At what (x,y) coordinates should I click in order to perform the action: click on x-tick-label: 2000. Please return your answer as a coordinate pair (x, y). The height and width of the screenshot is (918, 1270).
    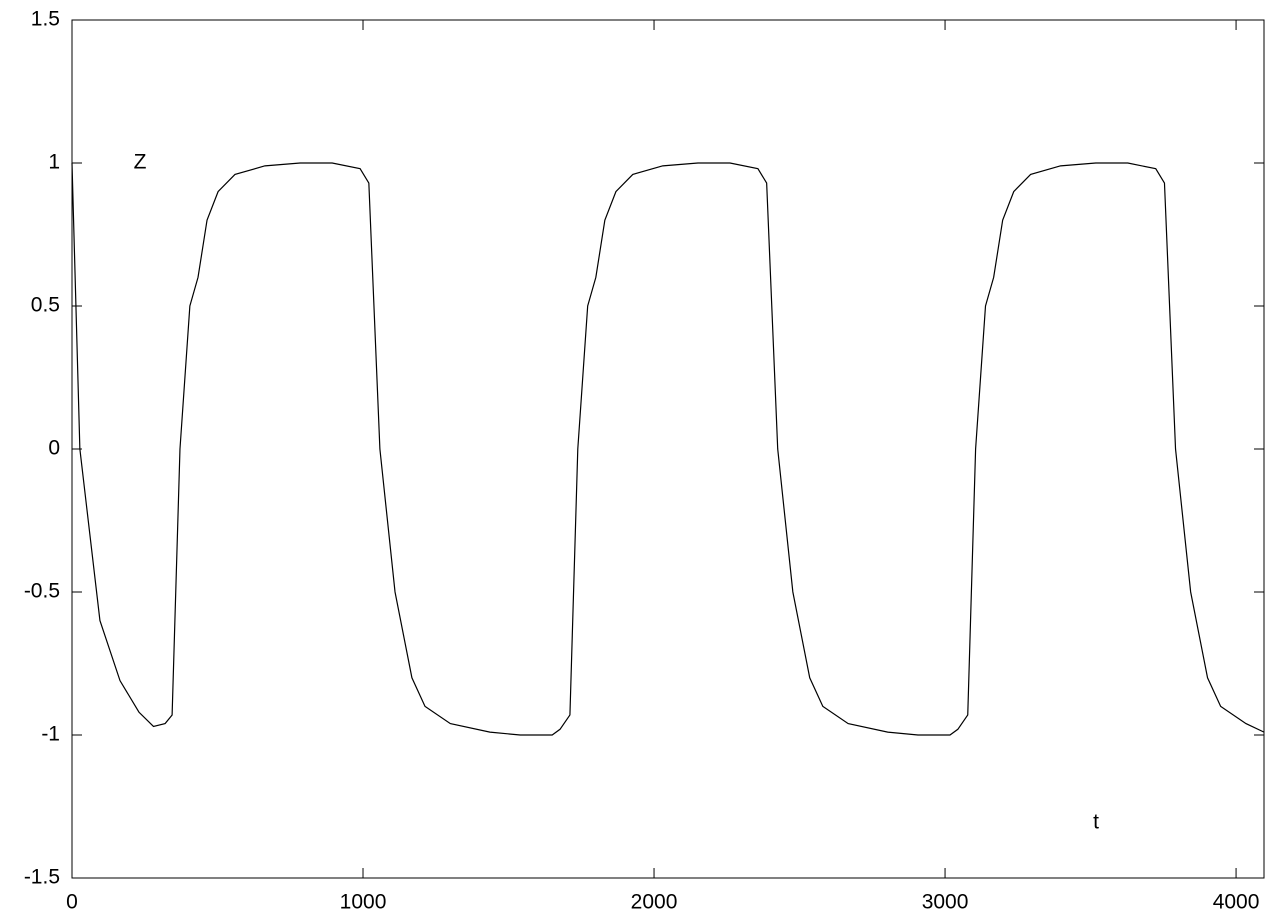
    Looking at the image, I should click on (654, 902).